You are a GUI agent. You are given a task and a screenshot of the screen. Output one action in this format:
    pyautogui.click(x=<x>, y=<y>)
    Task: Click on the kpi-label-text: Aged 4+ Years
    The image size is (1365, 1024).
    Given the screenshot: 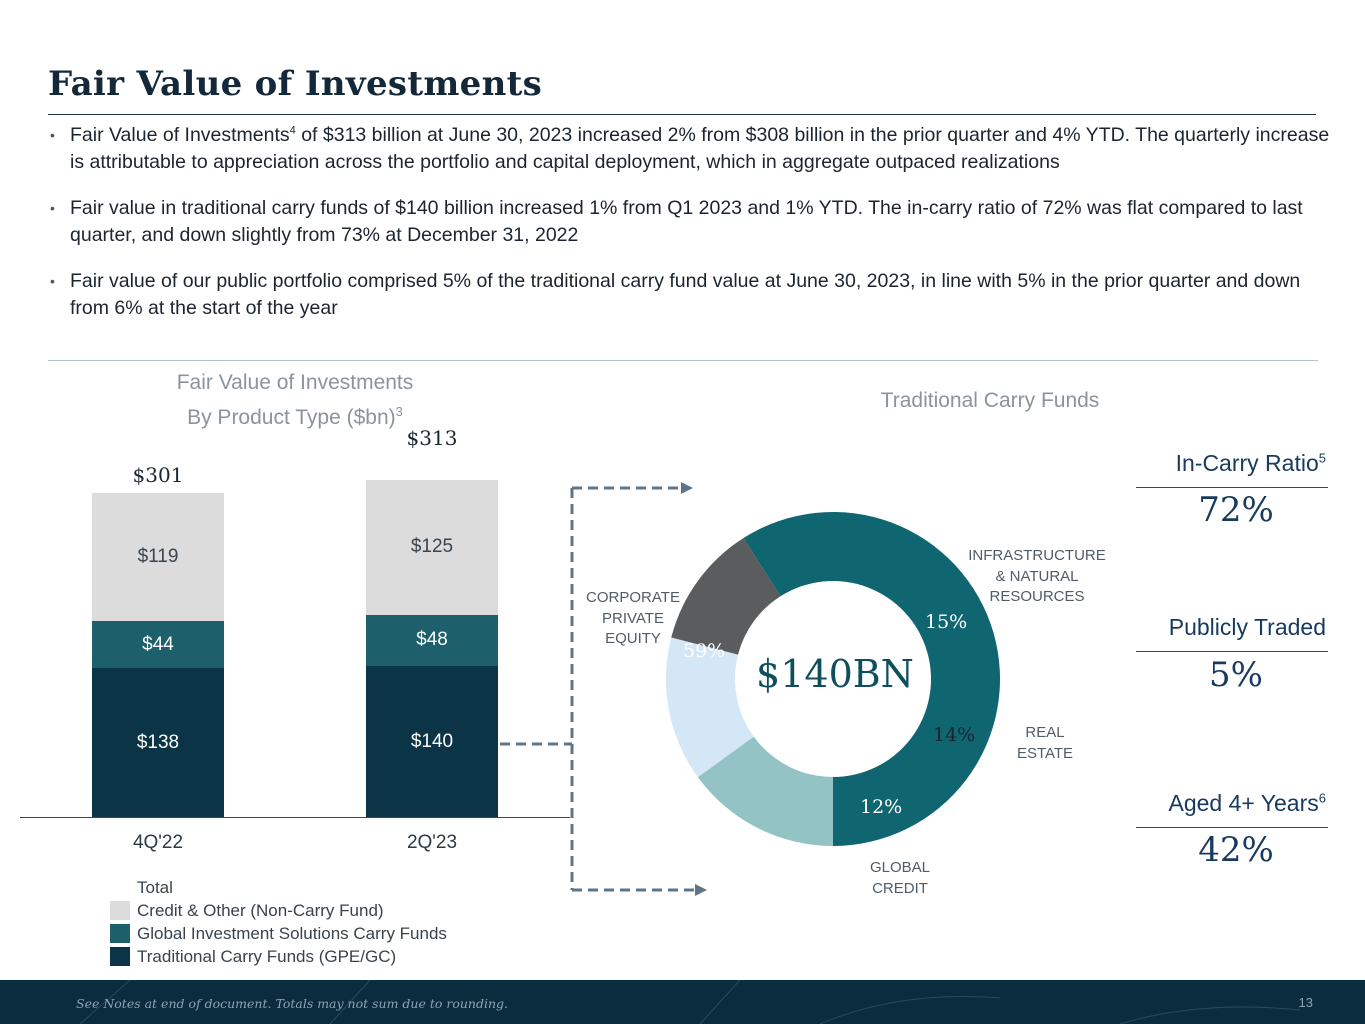 What is the action you would take?
    pyautogui.click(x=1243, y=803)
    